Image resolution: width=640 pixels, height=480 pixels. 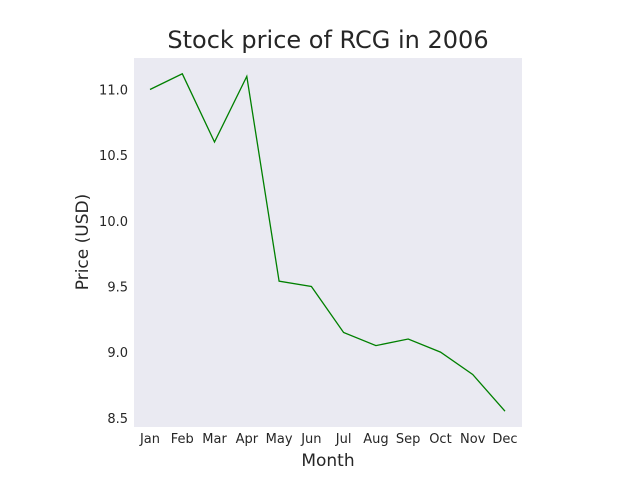 I want to click on x-tick-label: Dec, so click(x=504, y=439).